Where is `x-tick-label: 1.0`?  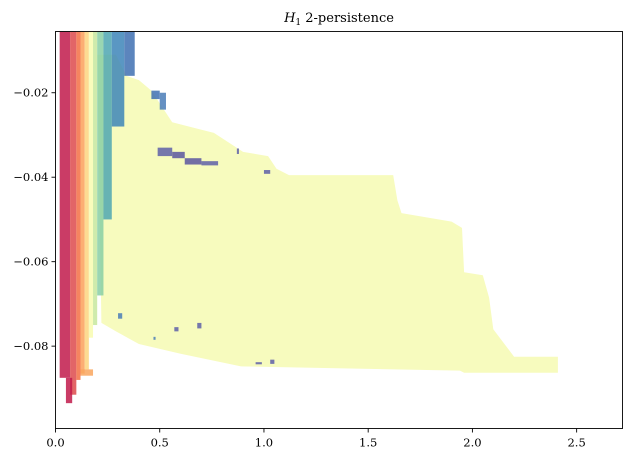
x-tick-label: 1.0 is located at coordinates (264, 443).